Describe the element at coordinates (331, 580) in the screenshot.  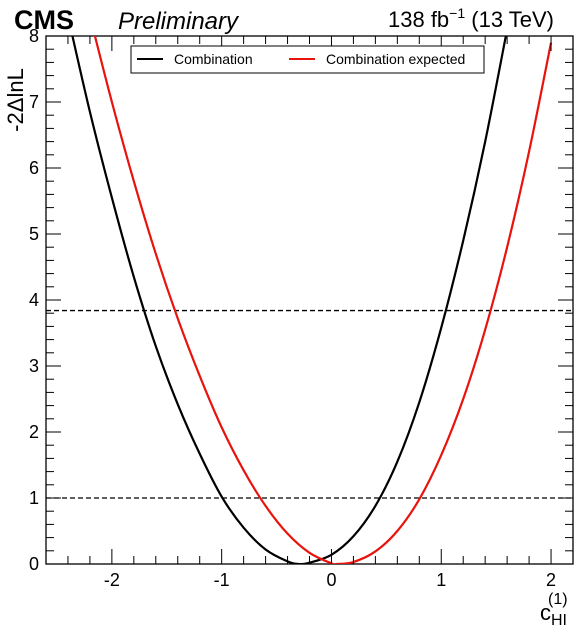
I see `x-tick-label: 0` at that location.